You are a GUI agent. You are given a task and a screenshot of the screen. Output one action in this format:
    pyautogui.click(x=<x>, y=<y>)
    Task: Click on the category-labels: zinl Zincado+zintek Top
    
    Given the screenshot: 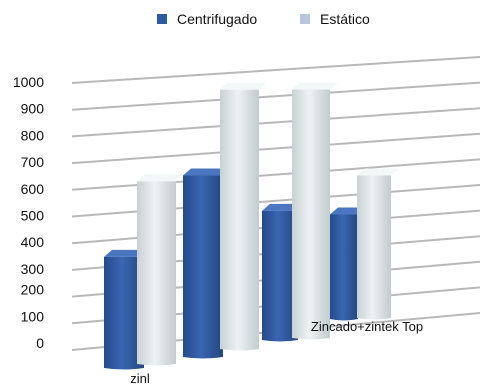 What is the action you would take?
    pyautogui.click(x=276, y=352)
    